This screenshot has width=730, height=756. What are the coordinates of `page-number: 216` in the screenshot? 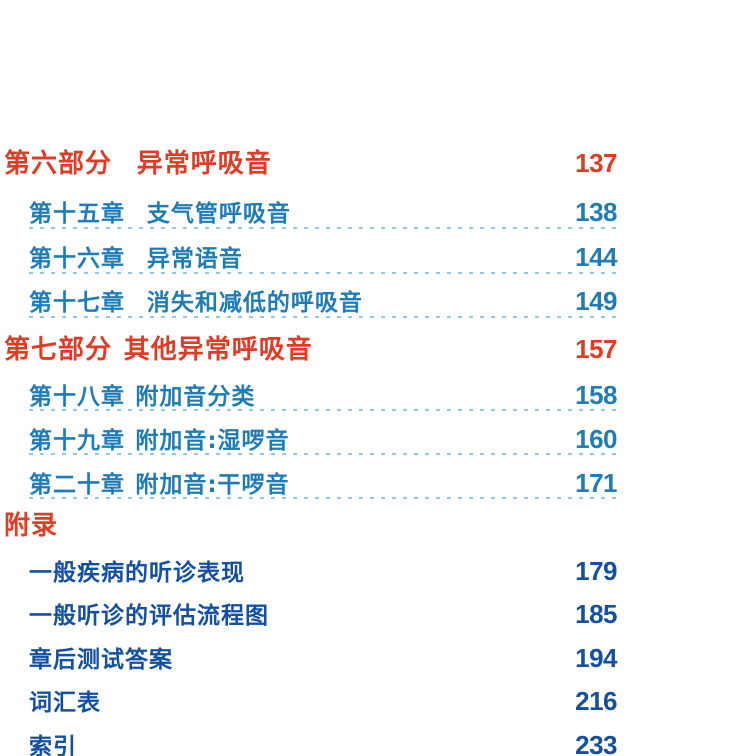 It's located at (596, 701).